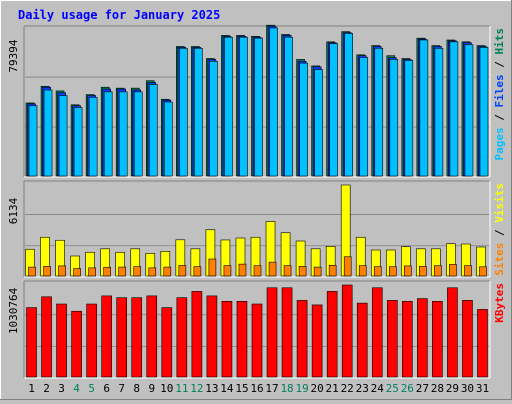 This screenshot has width=512, height=404. Describe the element at coordinates (467, 388) in the screenshot. I see `x-tick-label-day-30: 30` at that location.